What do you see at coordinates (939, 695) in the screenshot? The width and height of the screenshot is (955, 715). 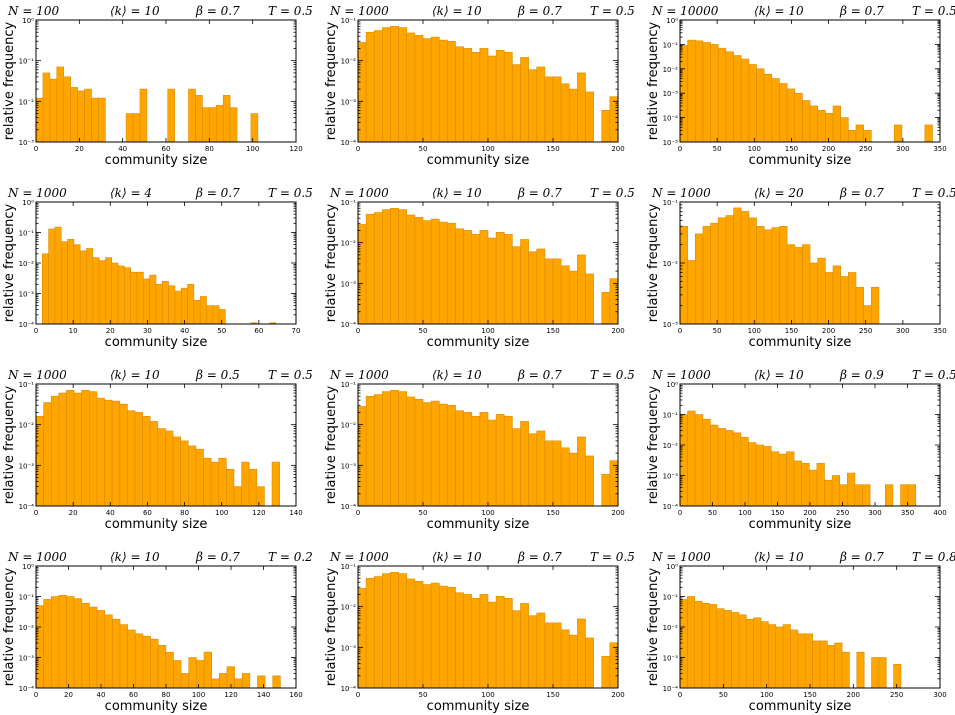 I see `x-tick-label: 300` at bounding box center [939, 695].